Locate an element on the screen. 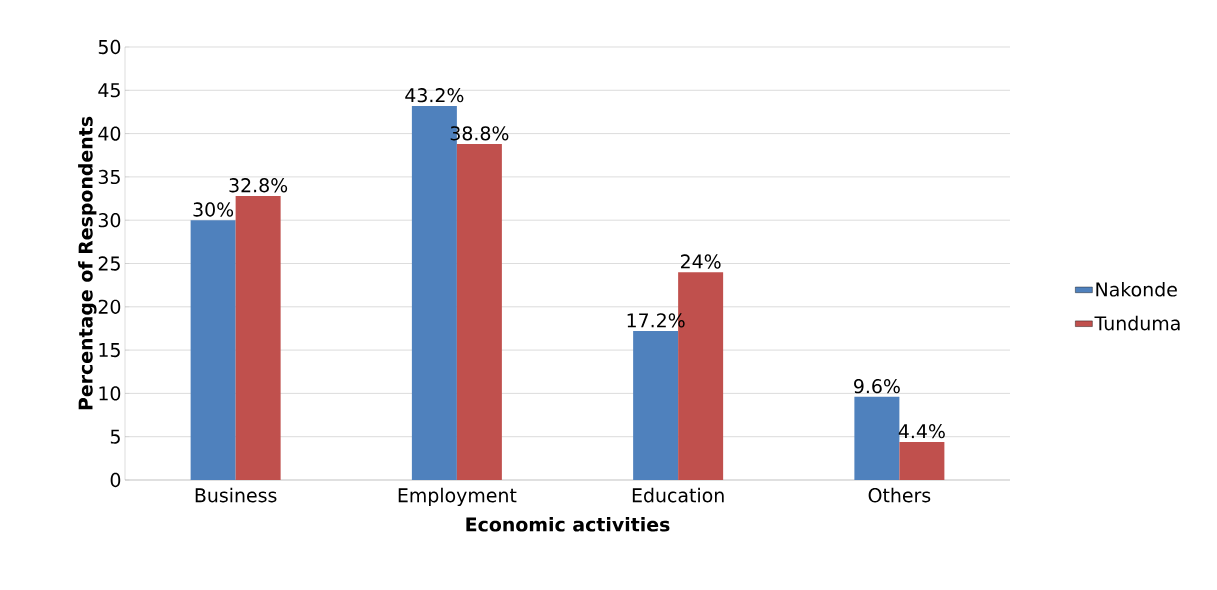 This screenshot has width=1217, height=590. y-tick-label: 45 is located at coordinates (109, 90).